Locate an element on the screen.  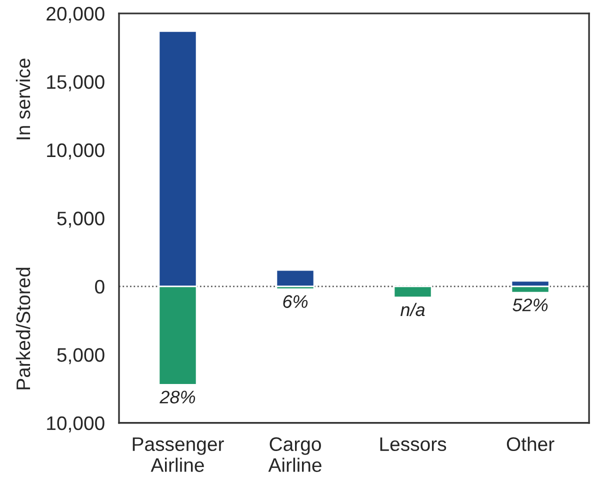
annotation: 28% is located at coordinates (178, 397).